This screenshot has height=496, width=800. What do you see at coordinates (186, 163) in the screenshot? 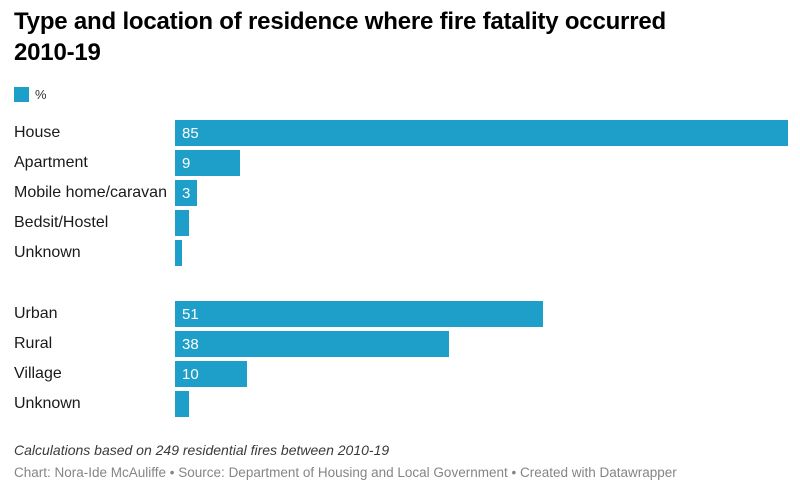
I see `bar-value-label: 9` at bounding box center [186, 163].